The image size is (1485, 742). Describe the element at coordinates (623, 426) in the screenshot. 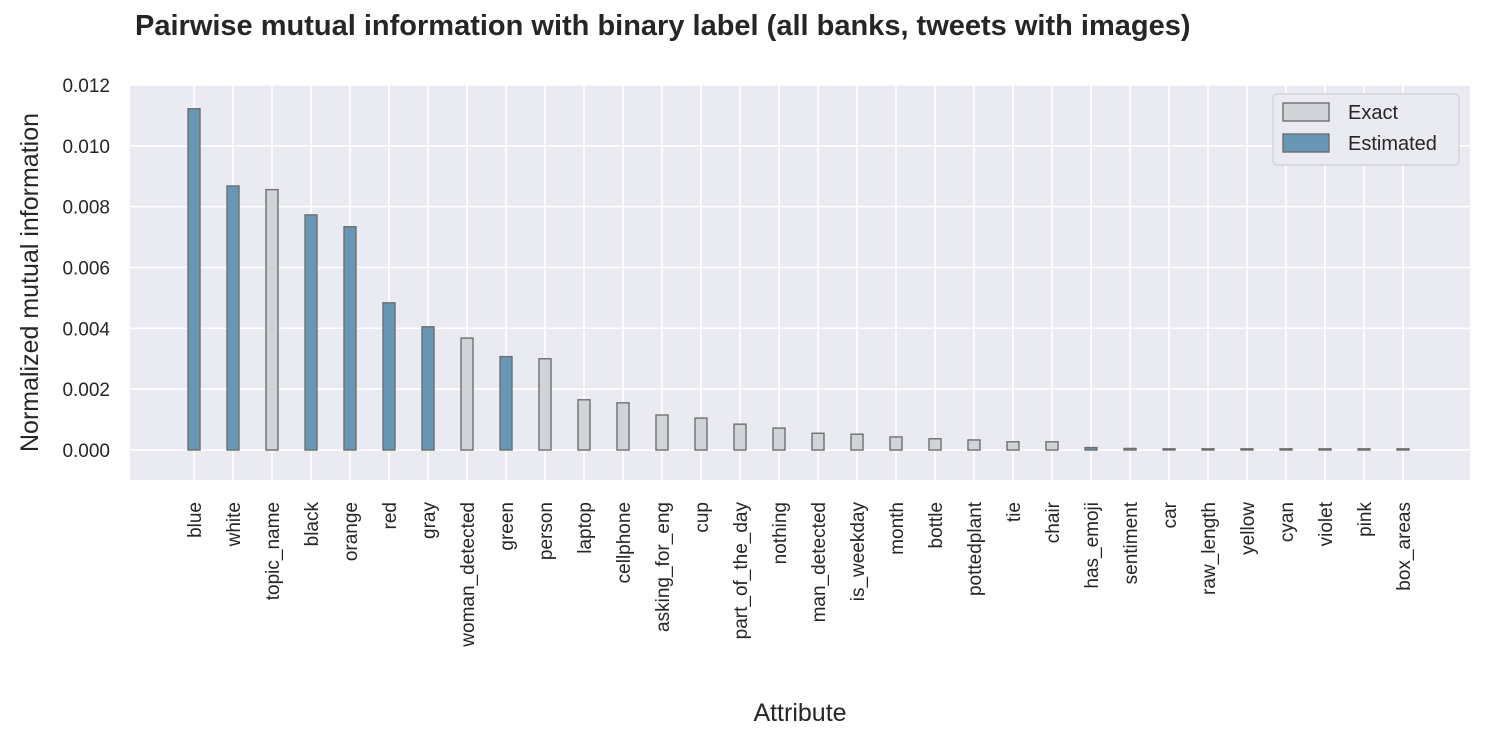

I see `bar-cellphone` at that location.